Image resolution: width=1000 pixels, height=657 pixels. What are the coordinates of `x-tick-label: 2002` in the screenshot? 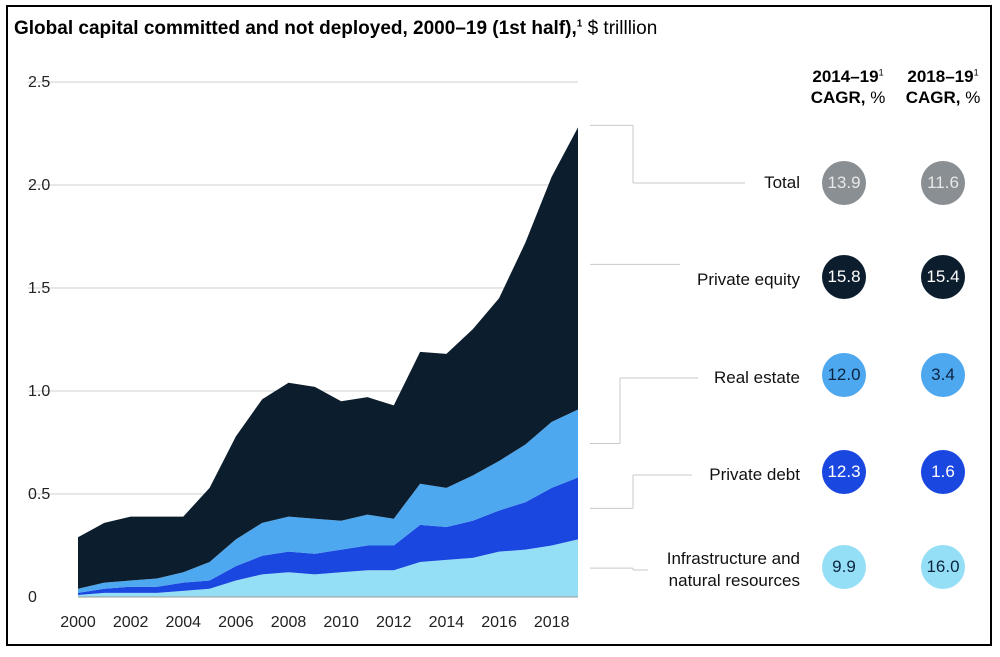 It's located at (131, 622).